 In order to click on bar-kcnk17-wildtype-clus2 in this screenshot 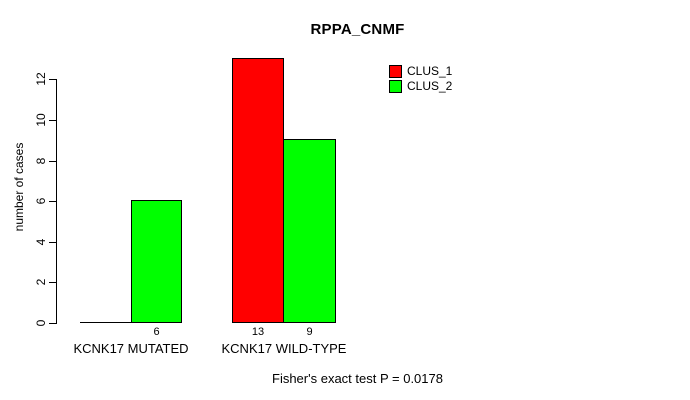, I will do `click(309, 231)`.